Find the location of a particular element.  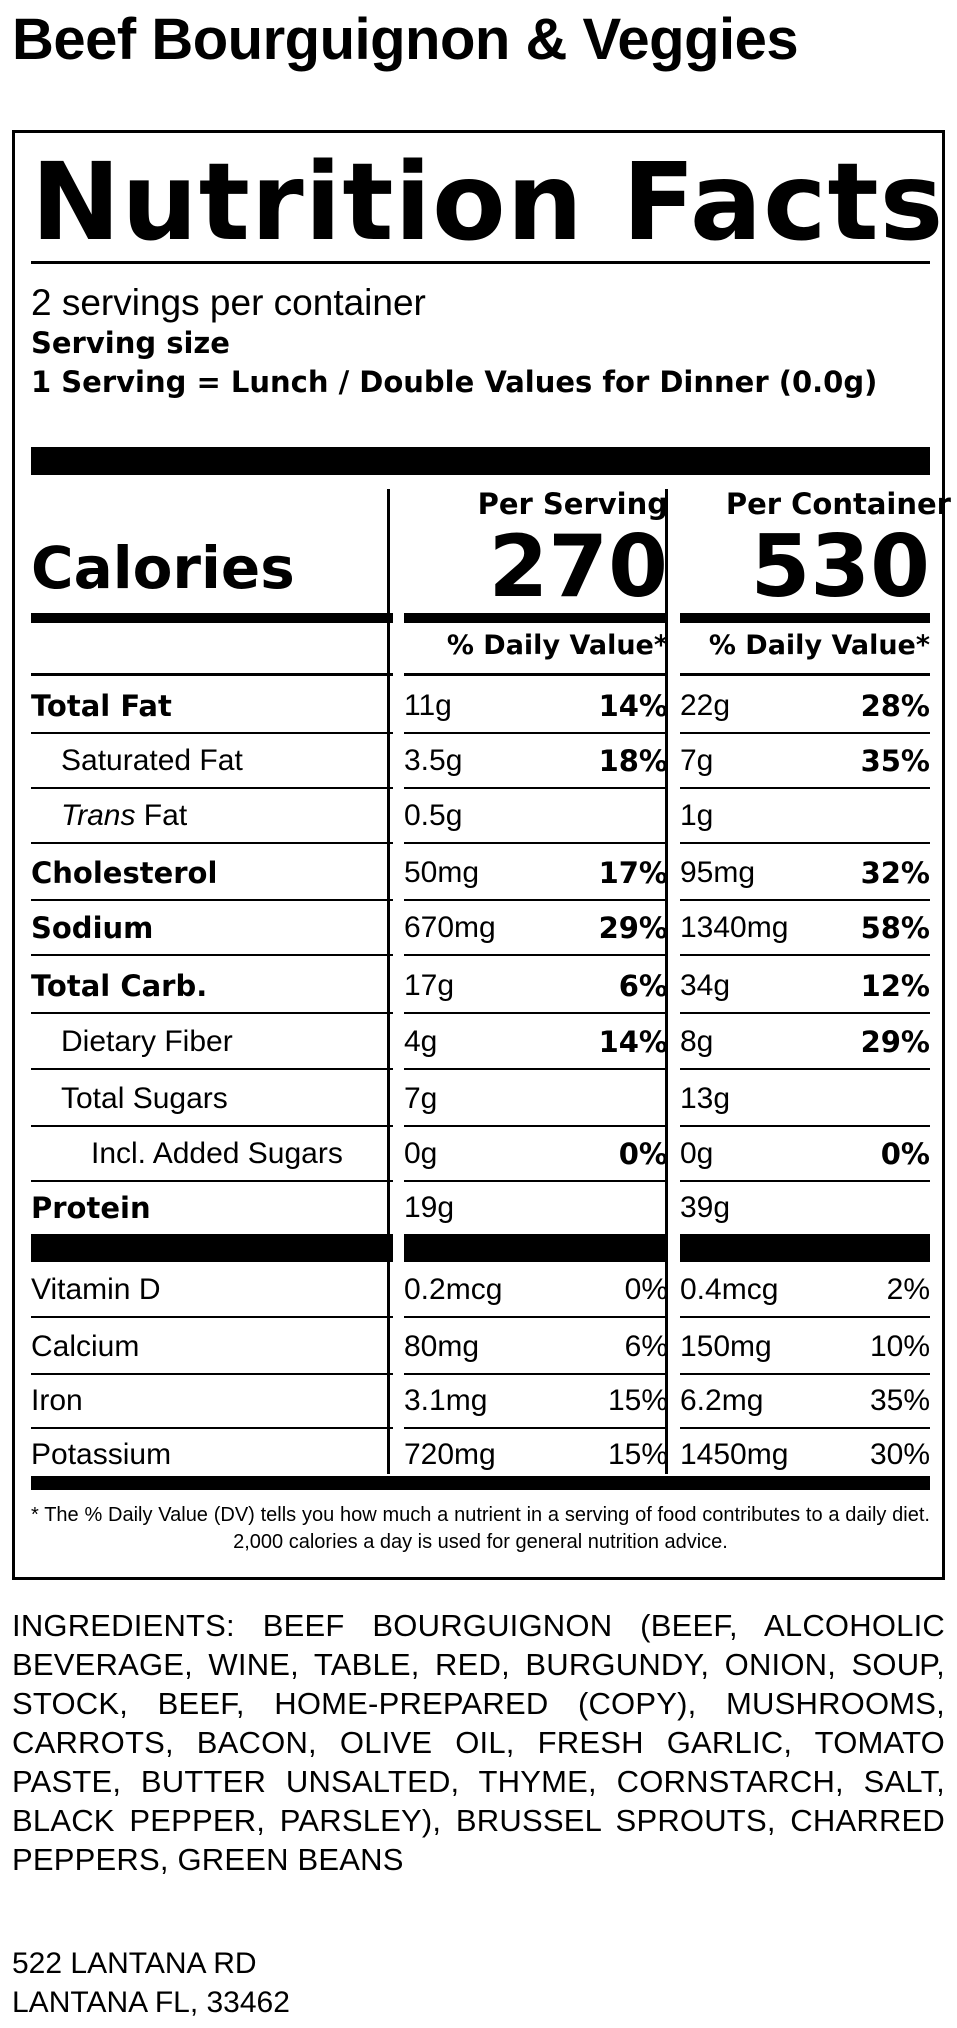

calories-per-container: 530 is located at coordinates (840, 567).